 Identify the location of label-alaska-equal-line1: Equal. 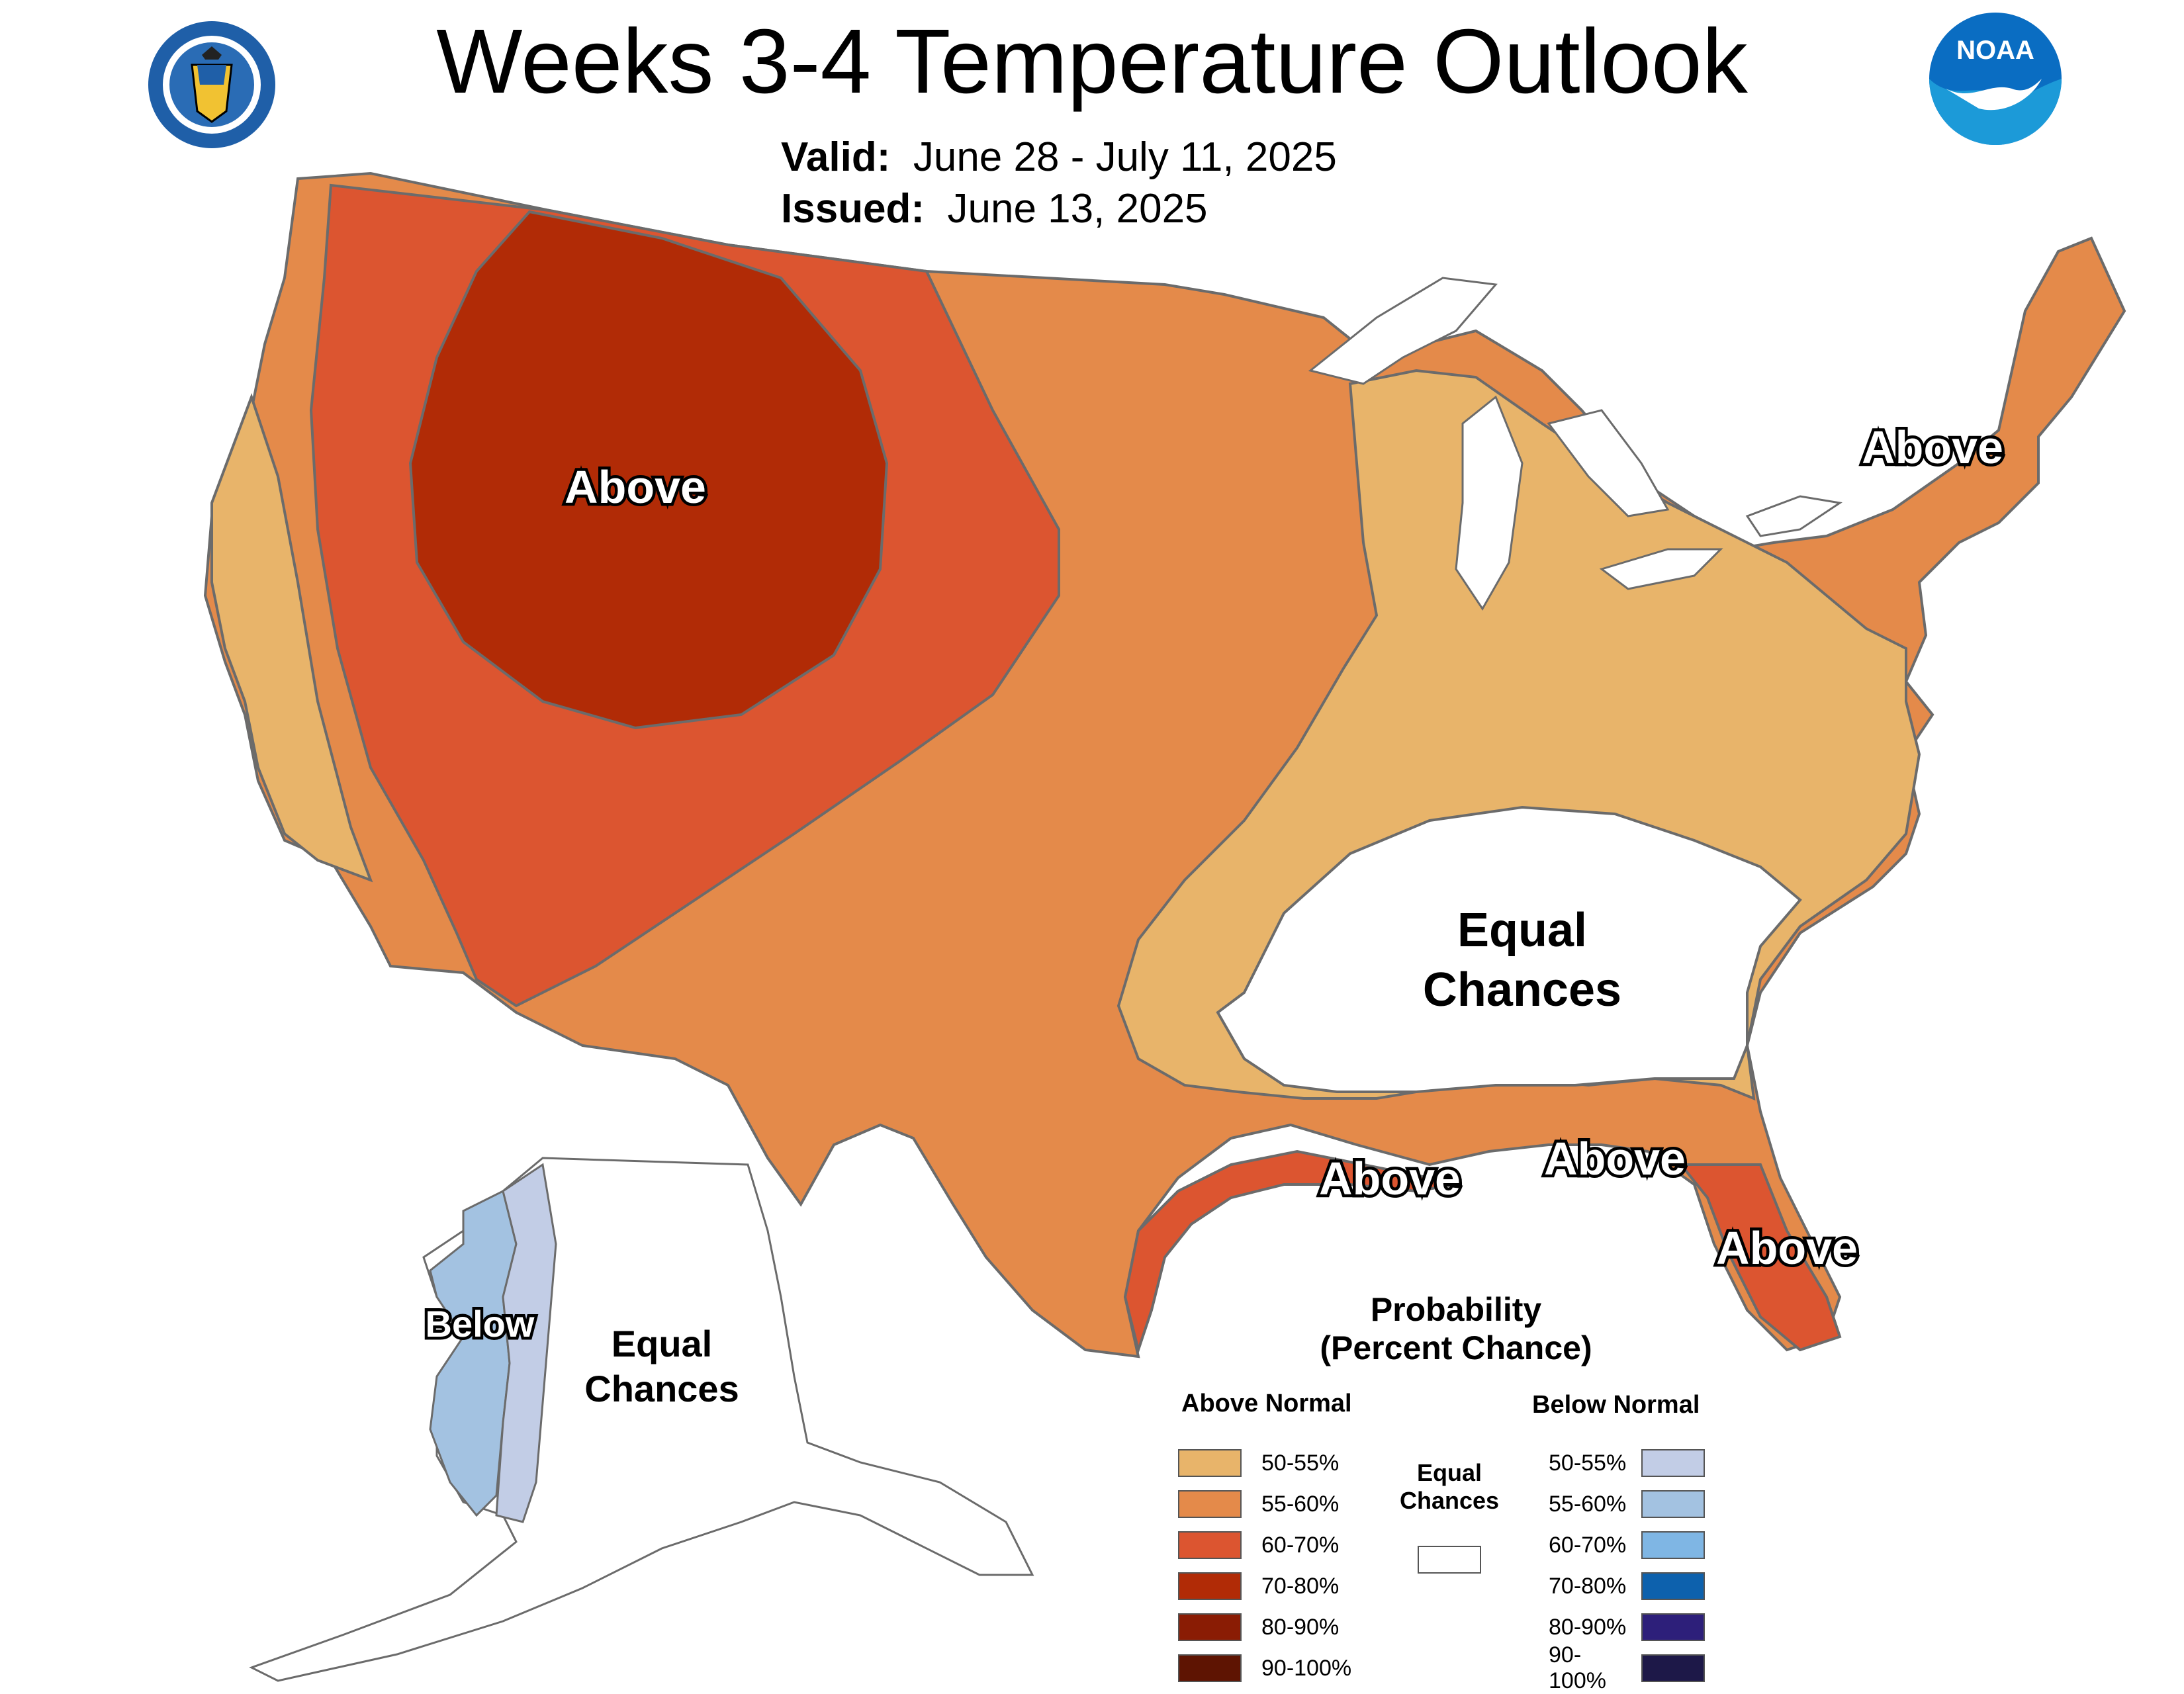
(662, 1343).